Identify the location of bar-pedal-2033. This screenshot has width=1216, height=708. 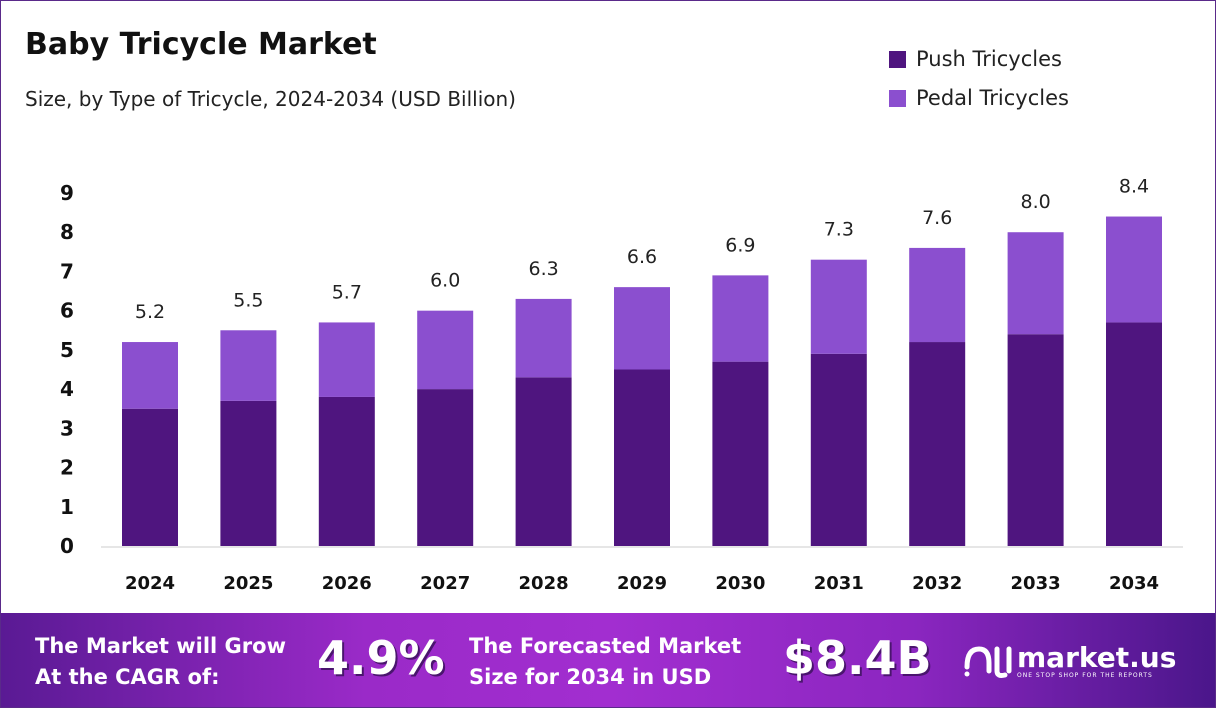
(1035, 283).